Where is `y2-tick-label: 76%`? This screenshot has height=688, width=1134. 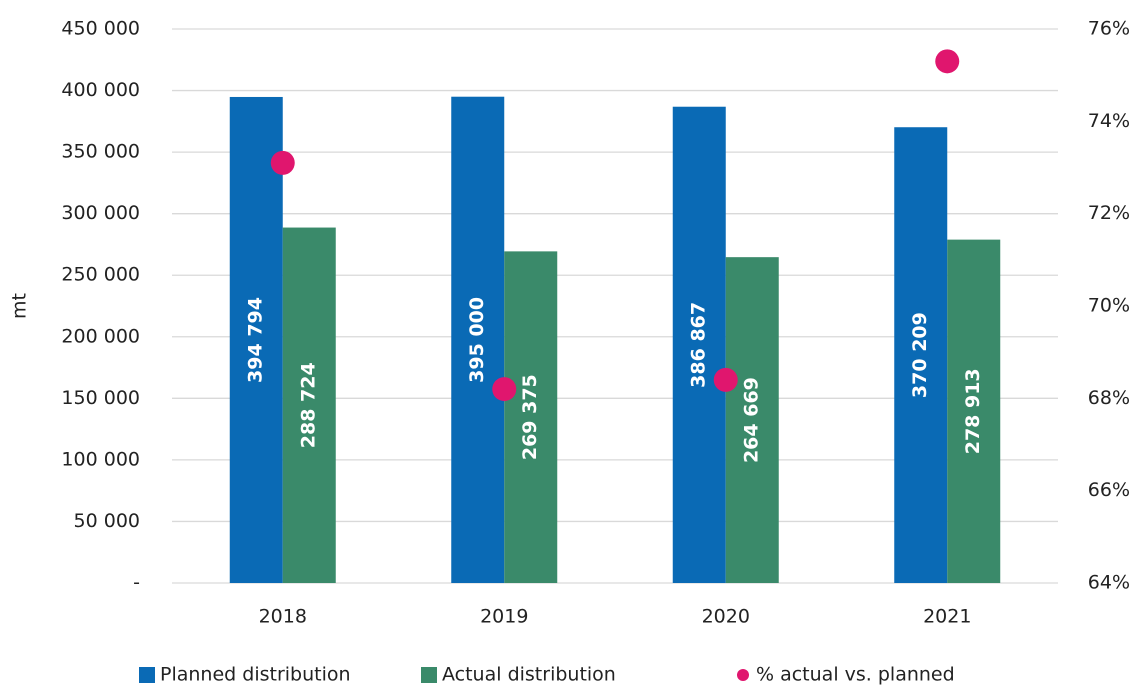
y2-tick-label: 76% is located at coordinates (1109, 29).